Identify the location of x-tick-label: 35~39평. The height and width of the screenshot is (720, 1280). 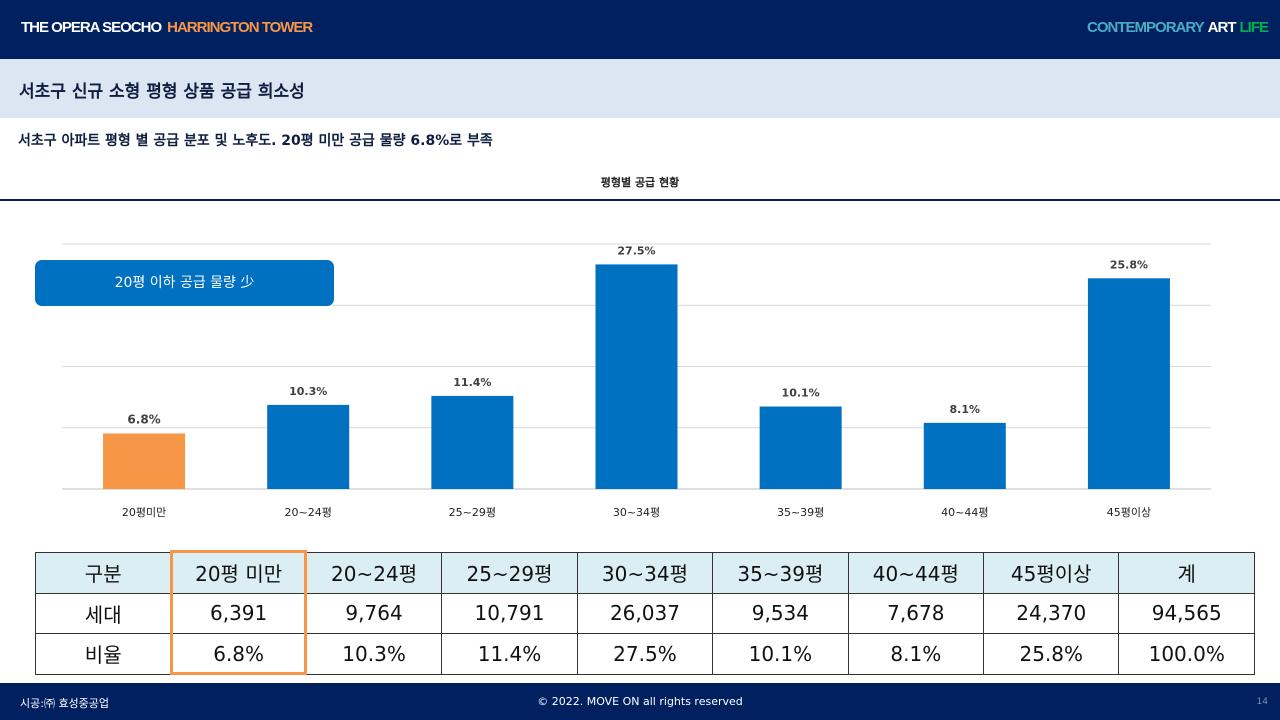
(800, 512).